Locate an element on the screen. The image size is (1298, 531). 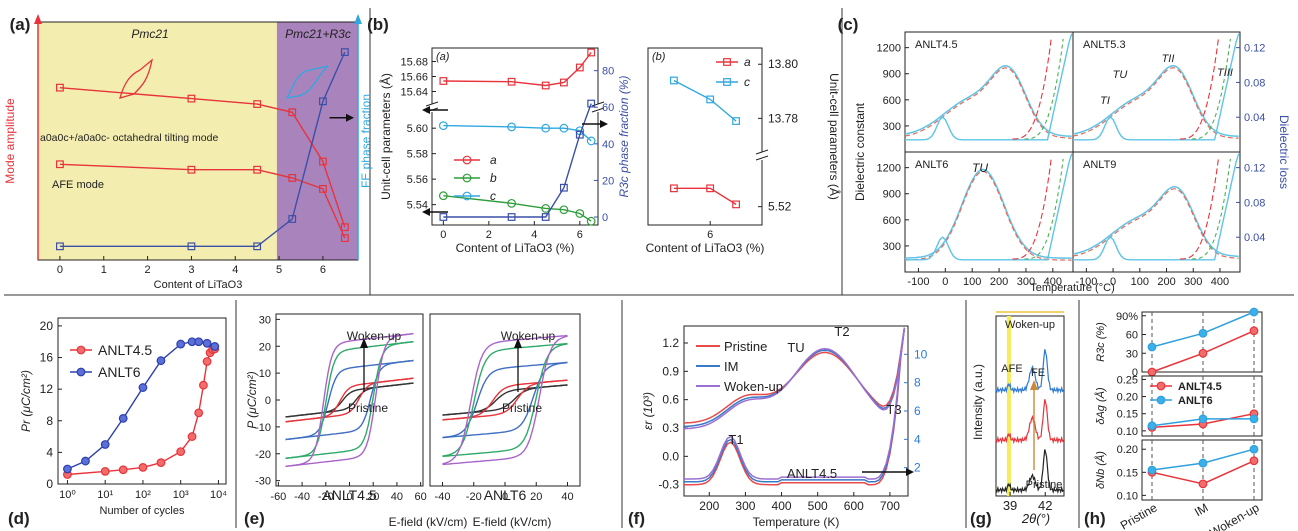
y-tick-label: -20 is located at coordinates (263, 455).